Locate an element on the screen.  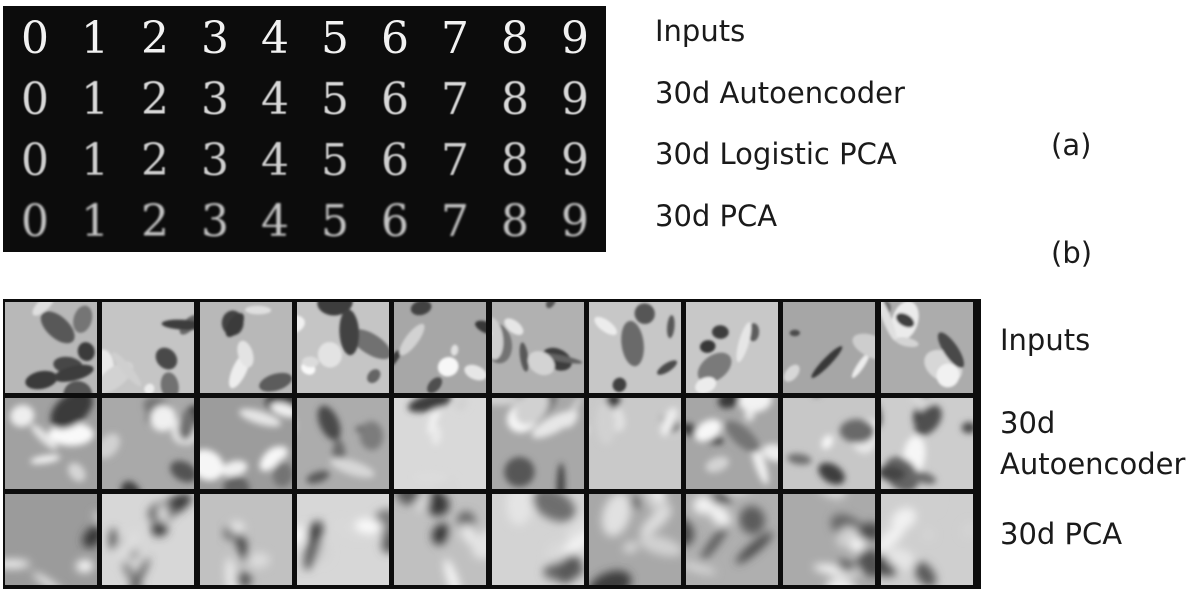
row-label-autoencoder-a: 30d Autoencoder is located at coordinates (780, 93).